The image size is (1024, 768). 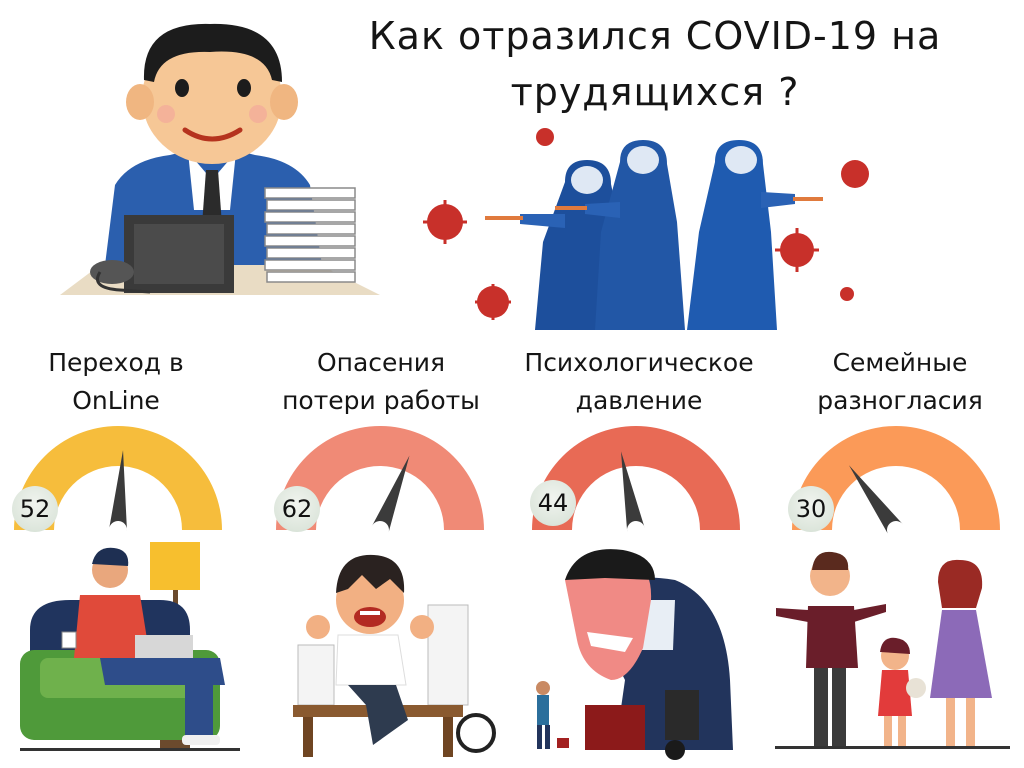 I want to click on angry-worker-illustration, so click(x=394, y=655).